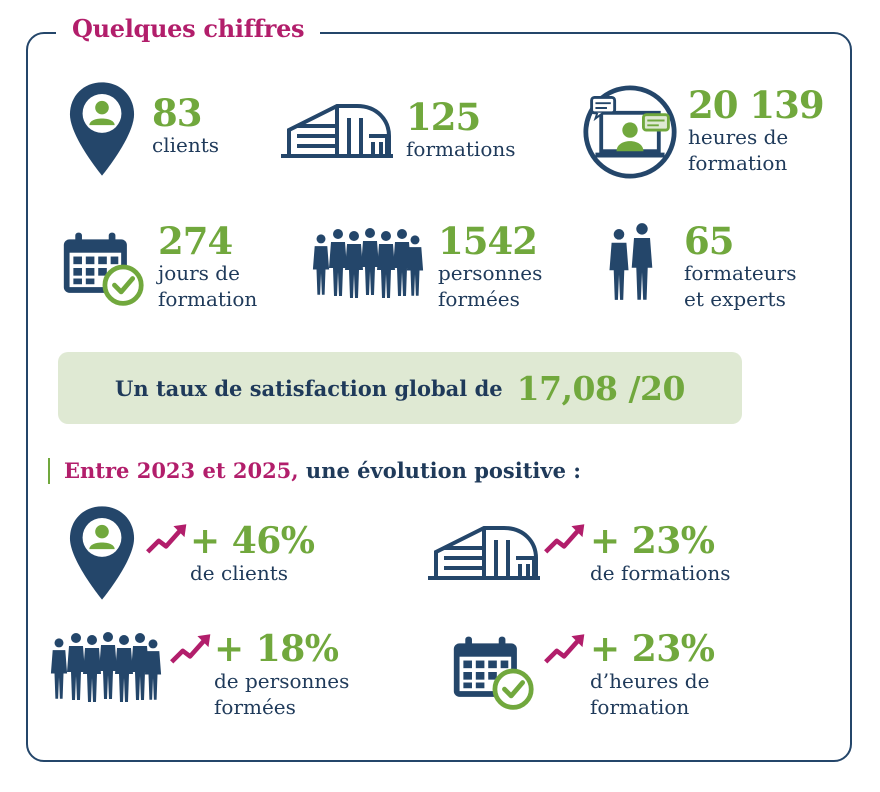 The height and width of the screenshot is (792, 880). What do you see at coordinates (443, 117) in the screenshot?
I see `stat-value: 125` at bounding box center [443, 117].